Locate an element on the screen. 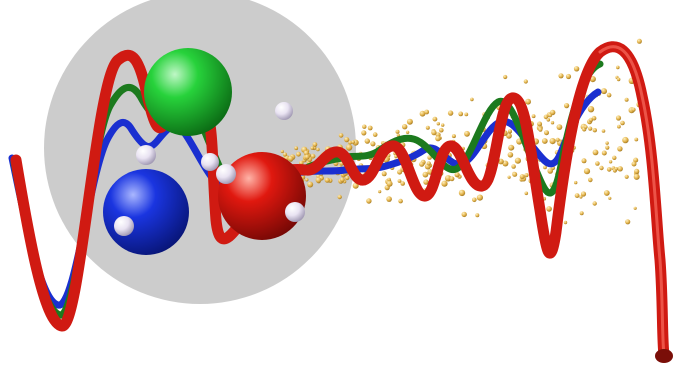 Image resolution: width=687 pixels, height=383 pixels. tube-end-cap is located at coordinates (664, 356).